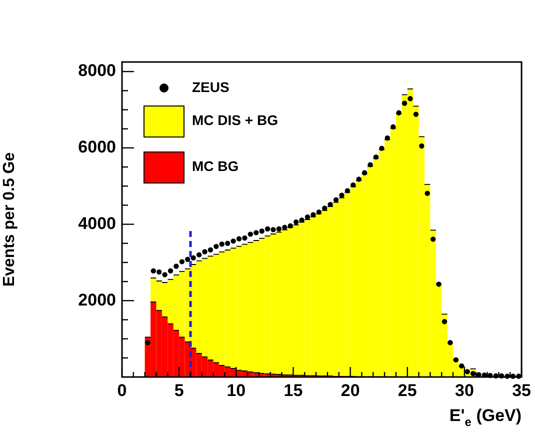 This screenshot has height=432, width=535. Describe the element at coordinates (350, 390) in the screenshot. I see `x-tick-label: 20` at that location.